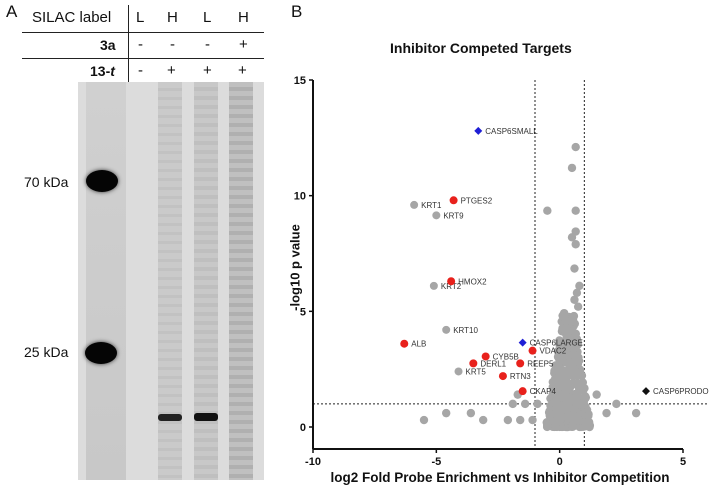 The width and height of the screenshot is (709, 491). What do you see at coordinates (12, 11) in the screenshot?
I see `panel-a-letter: A` at bounding box center [12, 11].